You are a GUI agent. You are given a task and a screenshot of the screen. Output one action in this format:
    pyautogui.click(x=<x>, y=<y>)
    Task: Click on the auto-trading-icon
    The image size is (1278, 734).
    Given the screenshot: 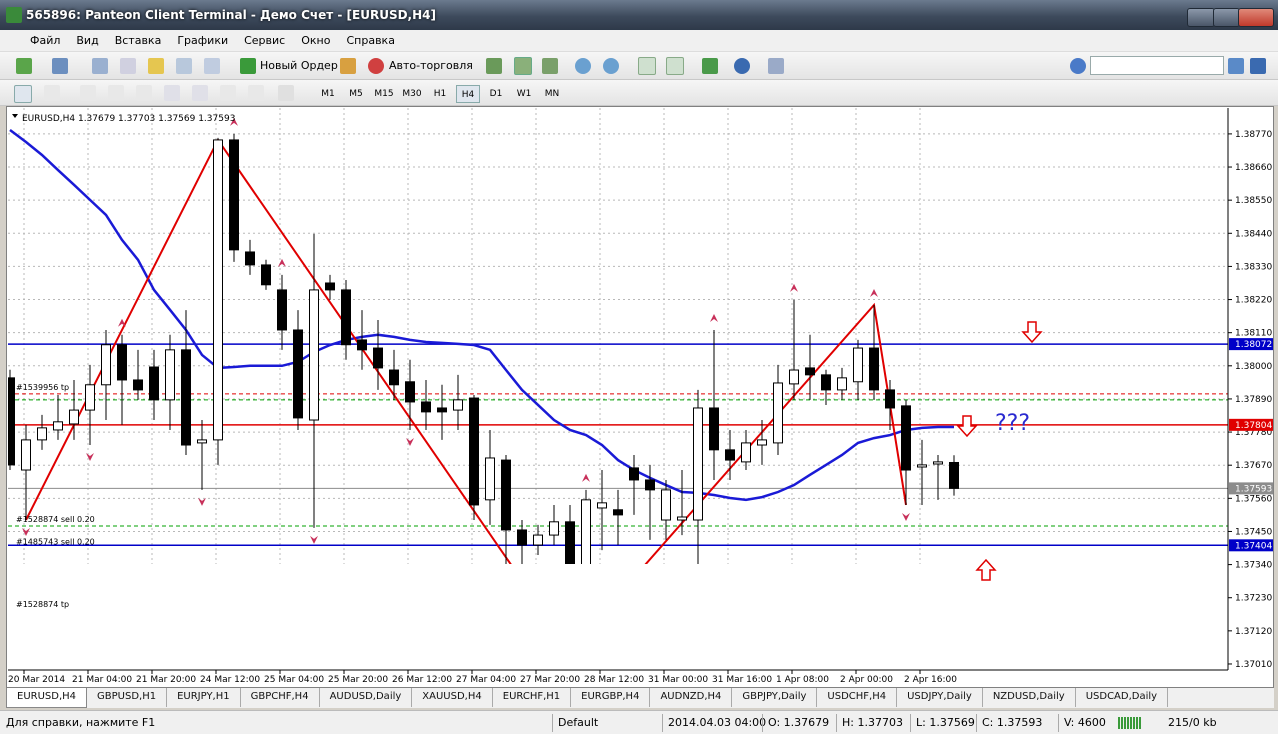 What is the action you would take?
    pyautogui.click(x=376, y=66)
    